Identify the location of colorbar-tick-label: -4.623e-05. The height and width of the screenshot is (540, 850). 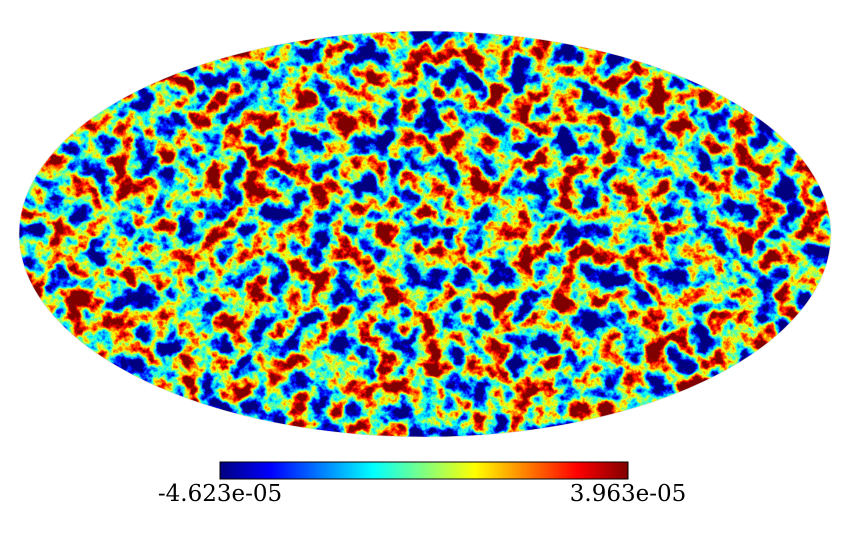
(220, 494).